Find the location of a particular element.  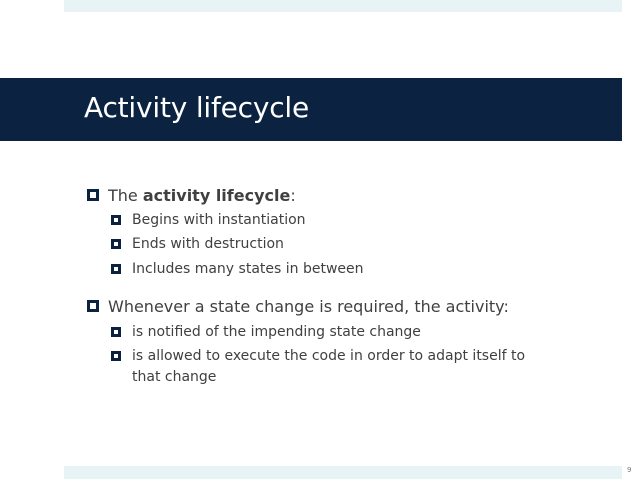

bullet-1-sub-1: Begins with instantiation is located at coordinates (219, 220).